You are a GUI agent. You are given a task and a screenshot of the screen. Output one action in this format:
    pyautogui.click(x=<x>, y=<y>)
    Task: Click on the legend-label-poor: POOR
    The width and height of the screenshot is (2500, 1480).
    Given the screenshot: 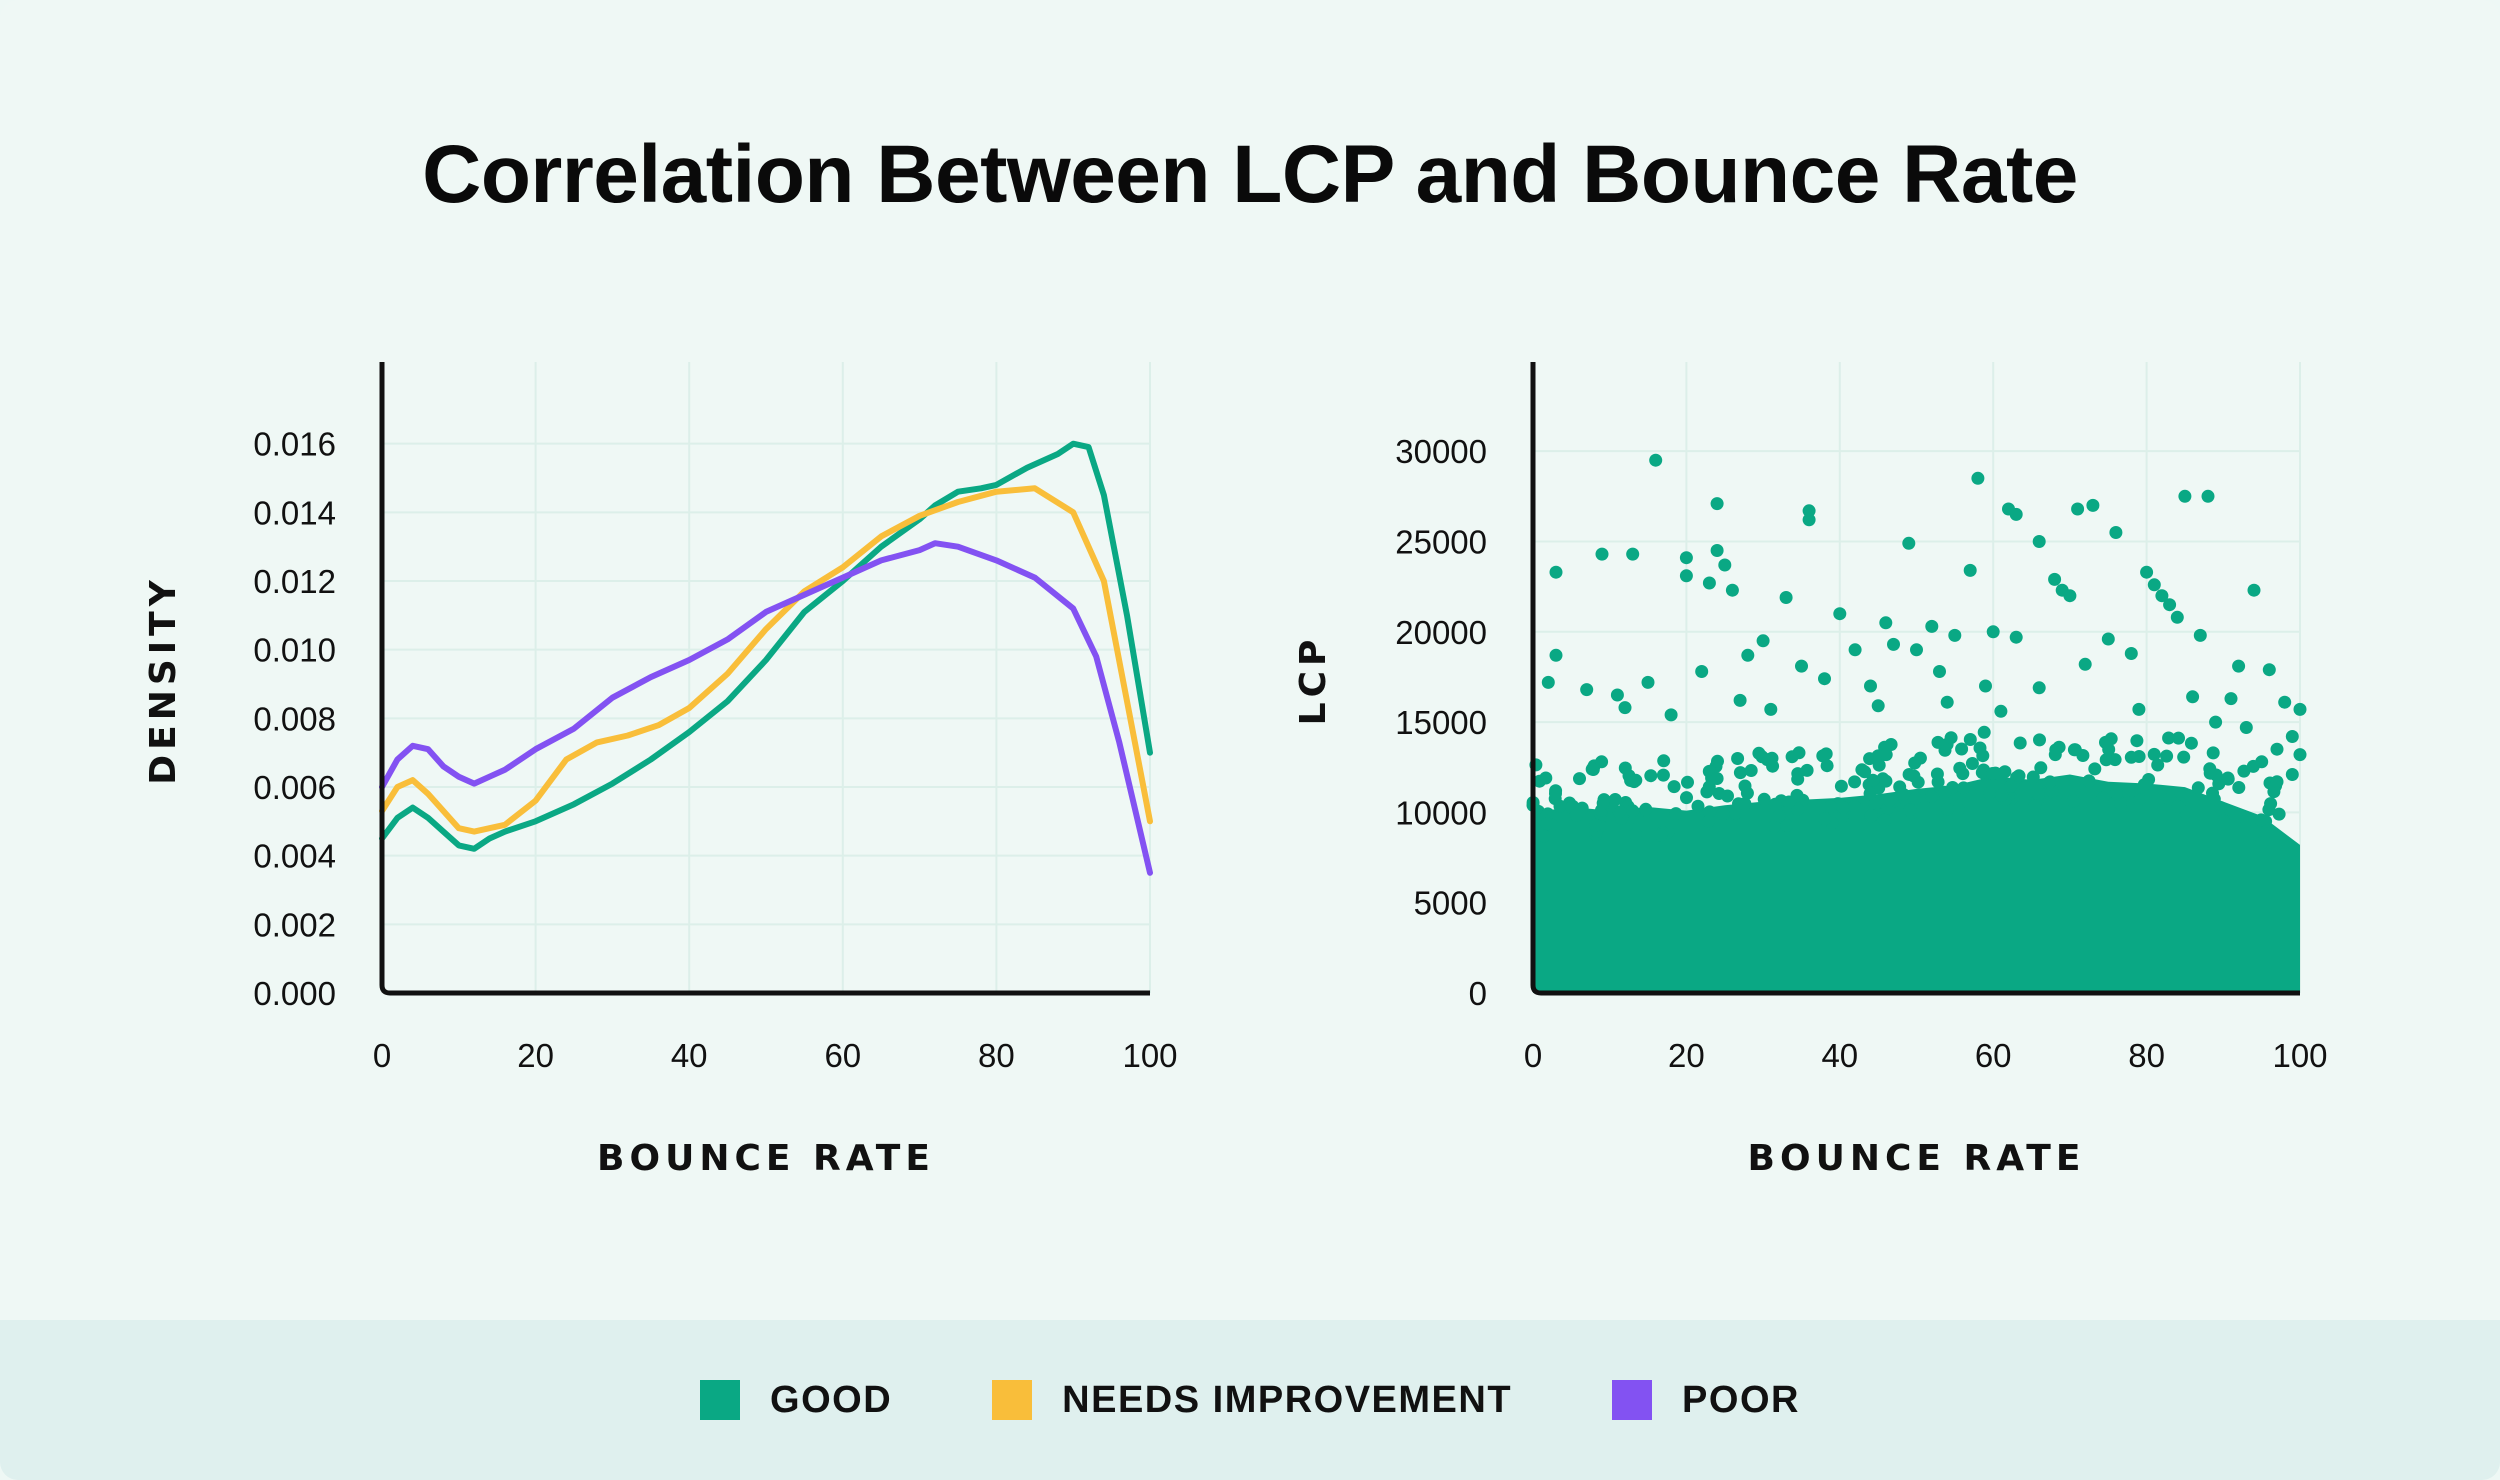 What is the action you would take?
    pyautogui.click(x=1741, y=1399)
    